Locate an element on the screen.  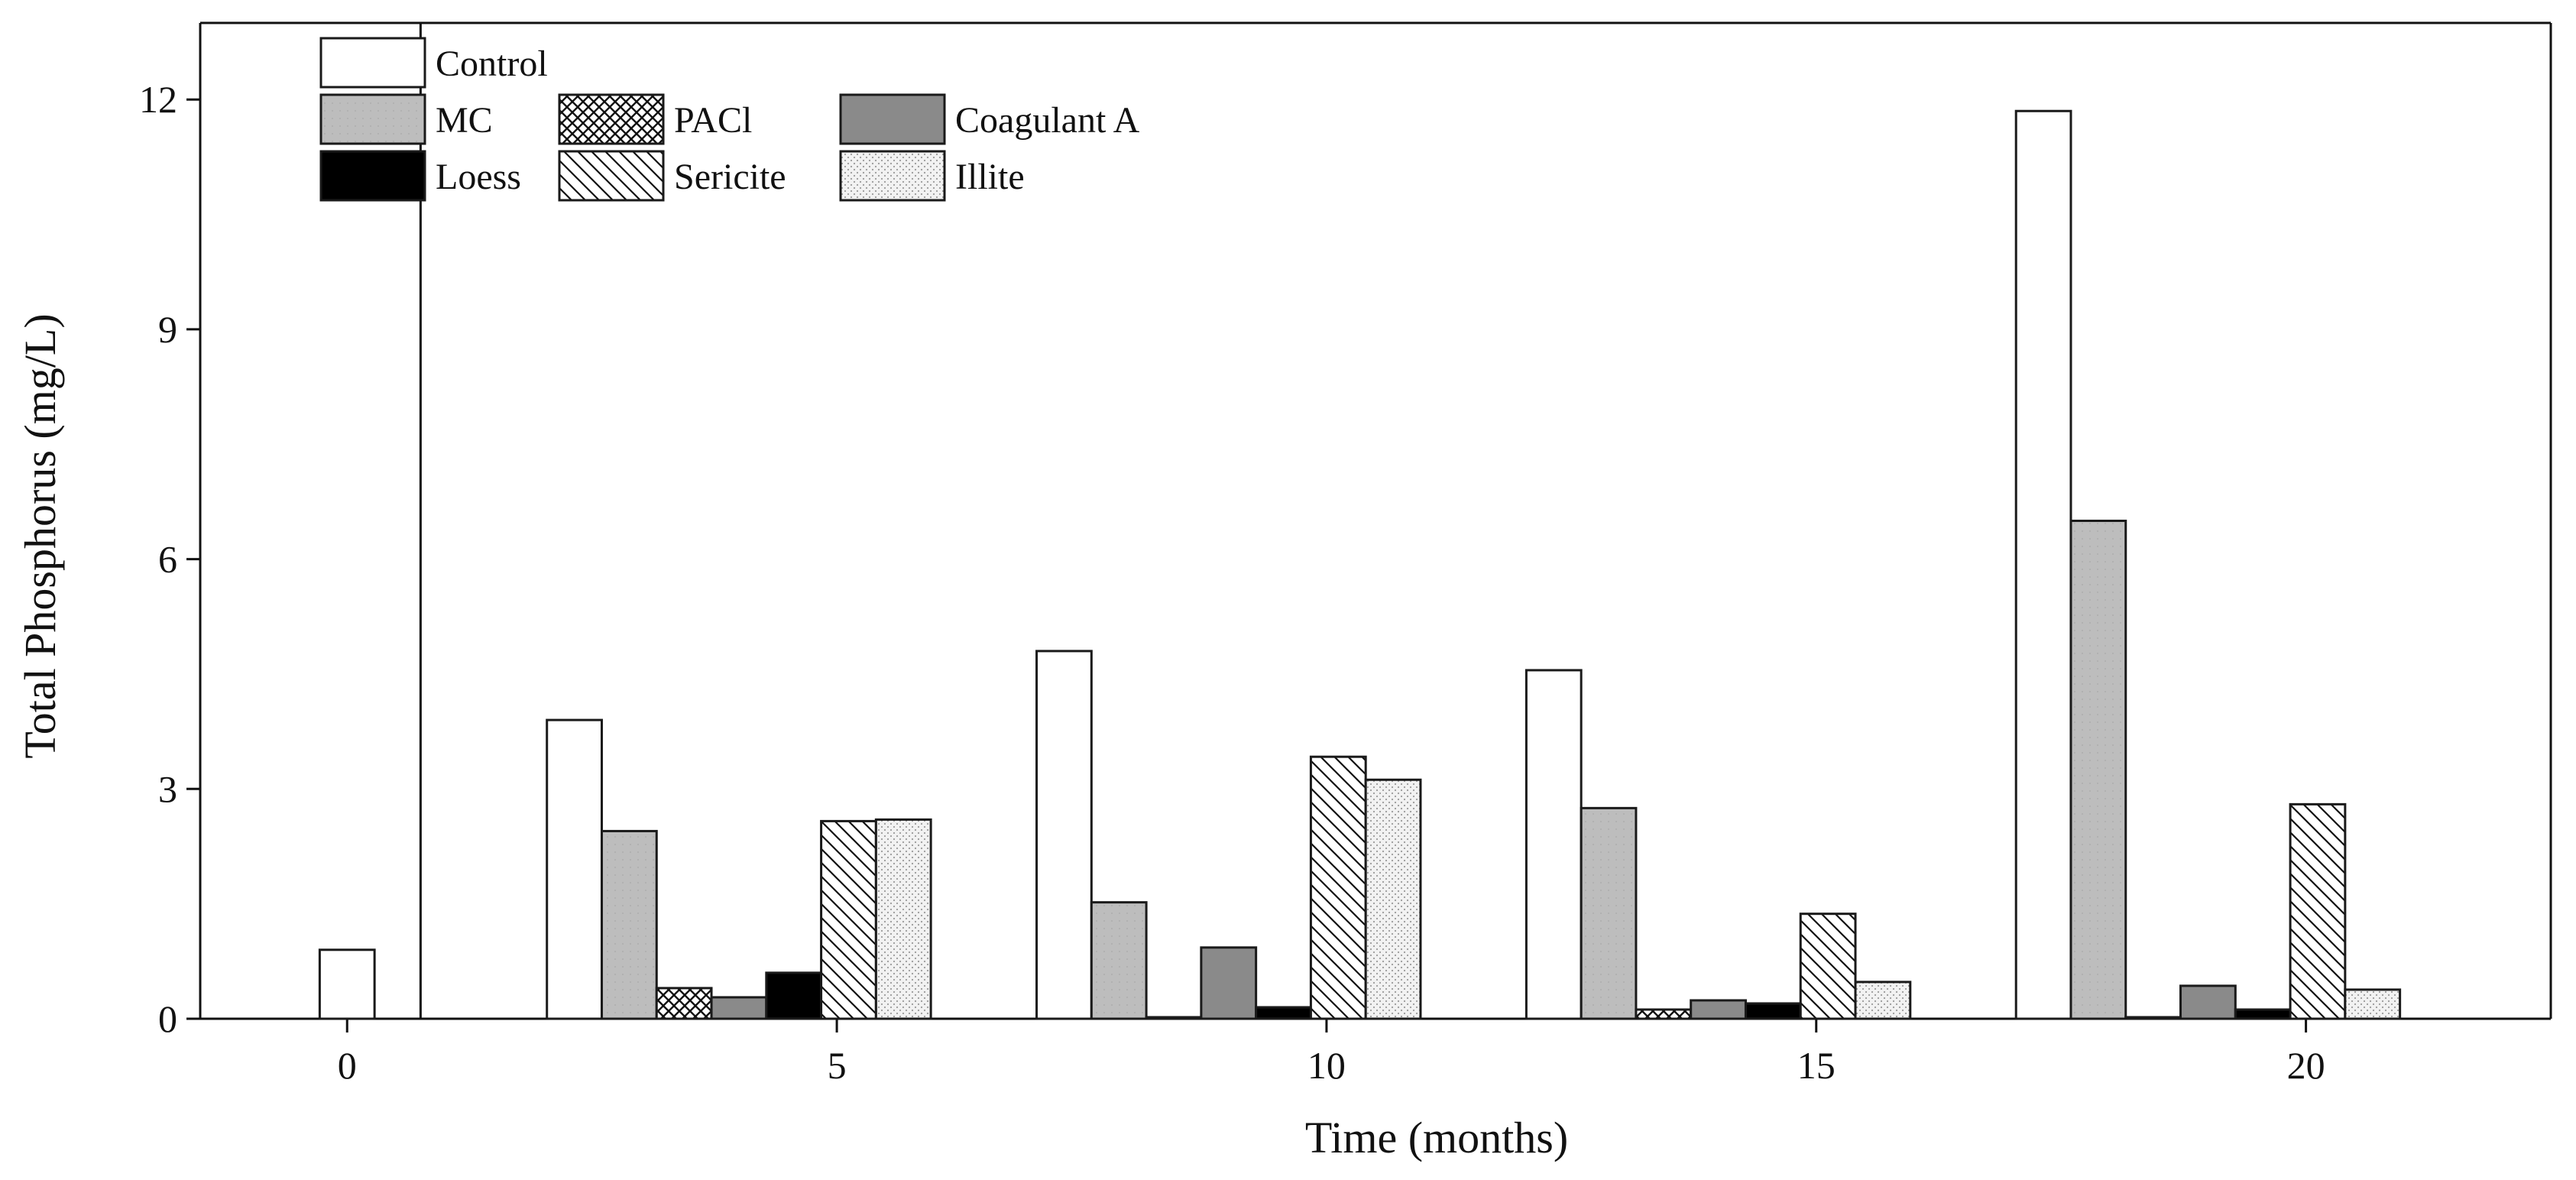
y-tick-label: 0 is located at coordinates (167, 1018).